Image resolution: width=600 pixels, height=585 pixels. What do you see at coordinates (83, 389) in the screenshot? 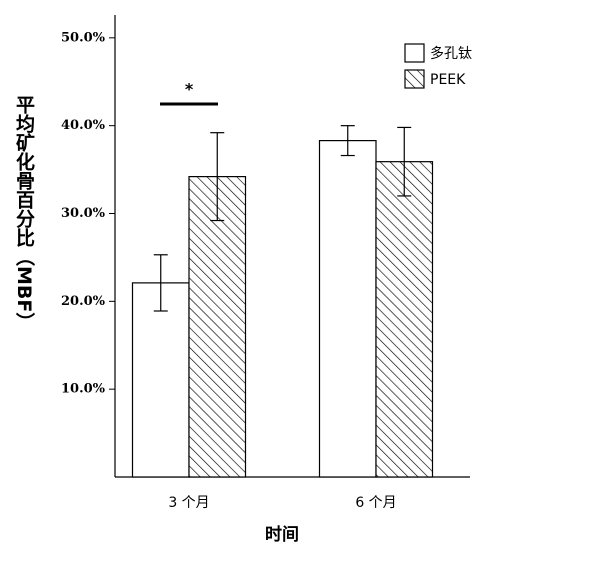
I see `y-tick-label: 10.0%` at bounding box center [83, 389].